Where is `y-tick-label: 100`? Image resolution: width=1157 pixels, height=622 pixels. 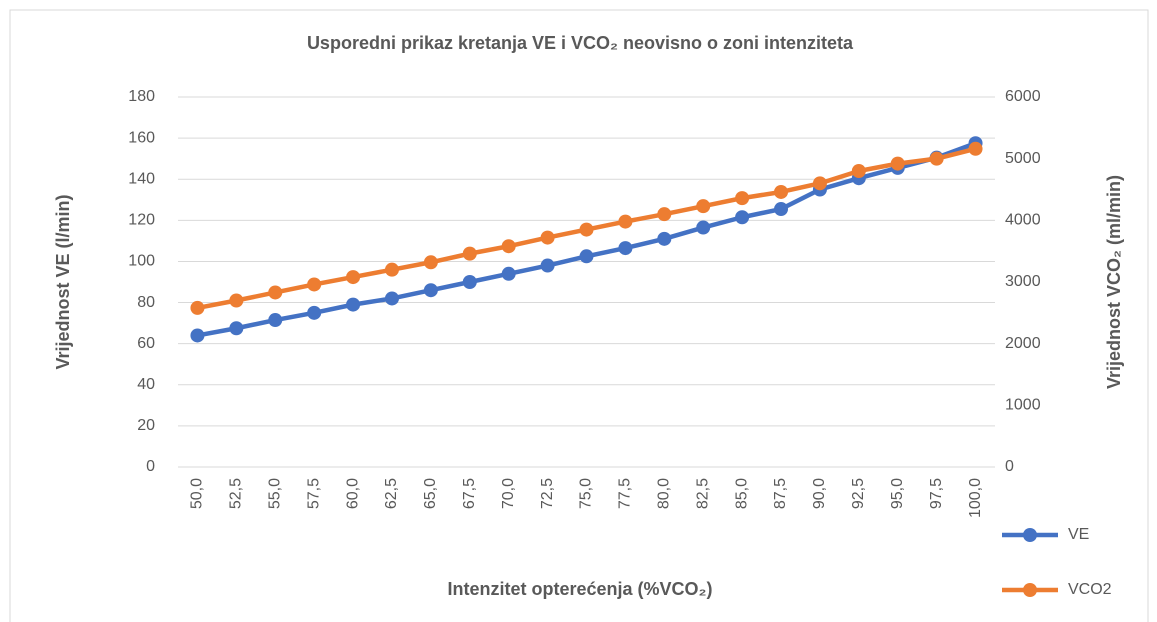 y-tick-label: 100 is located at coordinates (141, 261).